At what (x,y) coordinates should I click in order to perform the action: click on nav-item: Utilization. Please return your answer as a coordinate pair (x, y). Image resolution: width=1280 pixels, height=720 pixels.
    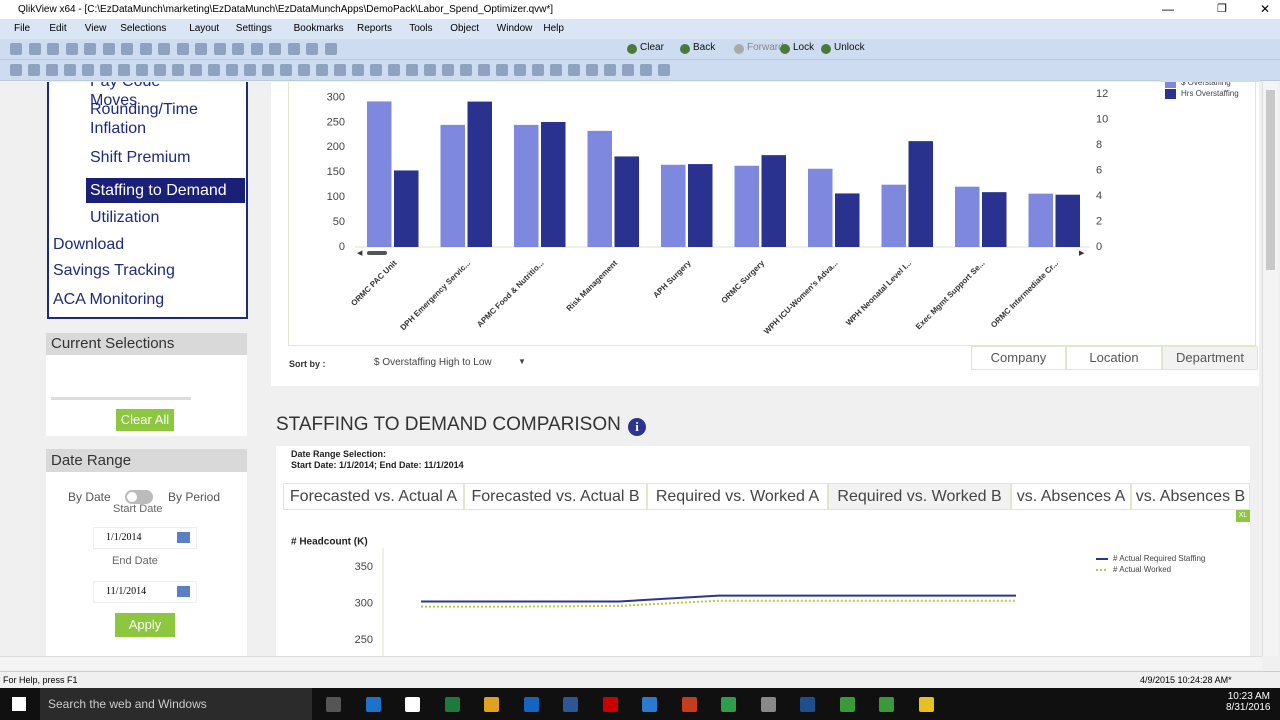
    Looking at the image, I should click on (125, 217).